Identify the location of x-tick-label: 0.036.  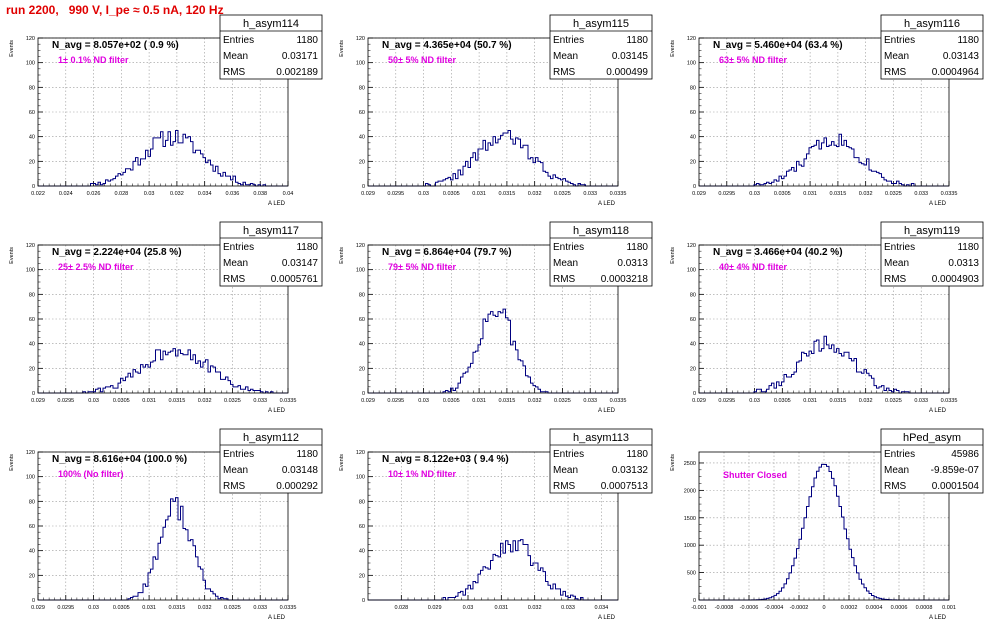
(233, 194).